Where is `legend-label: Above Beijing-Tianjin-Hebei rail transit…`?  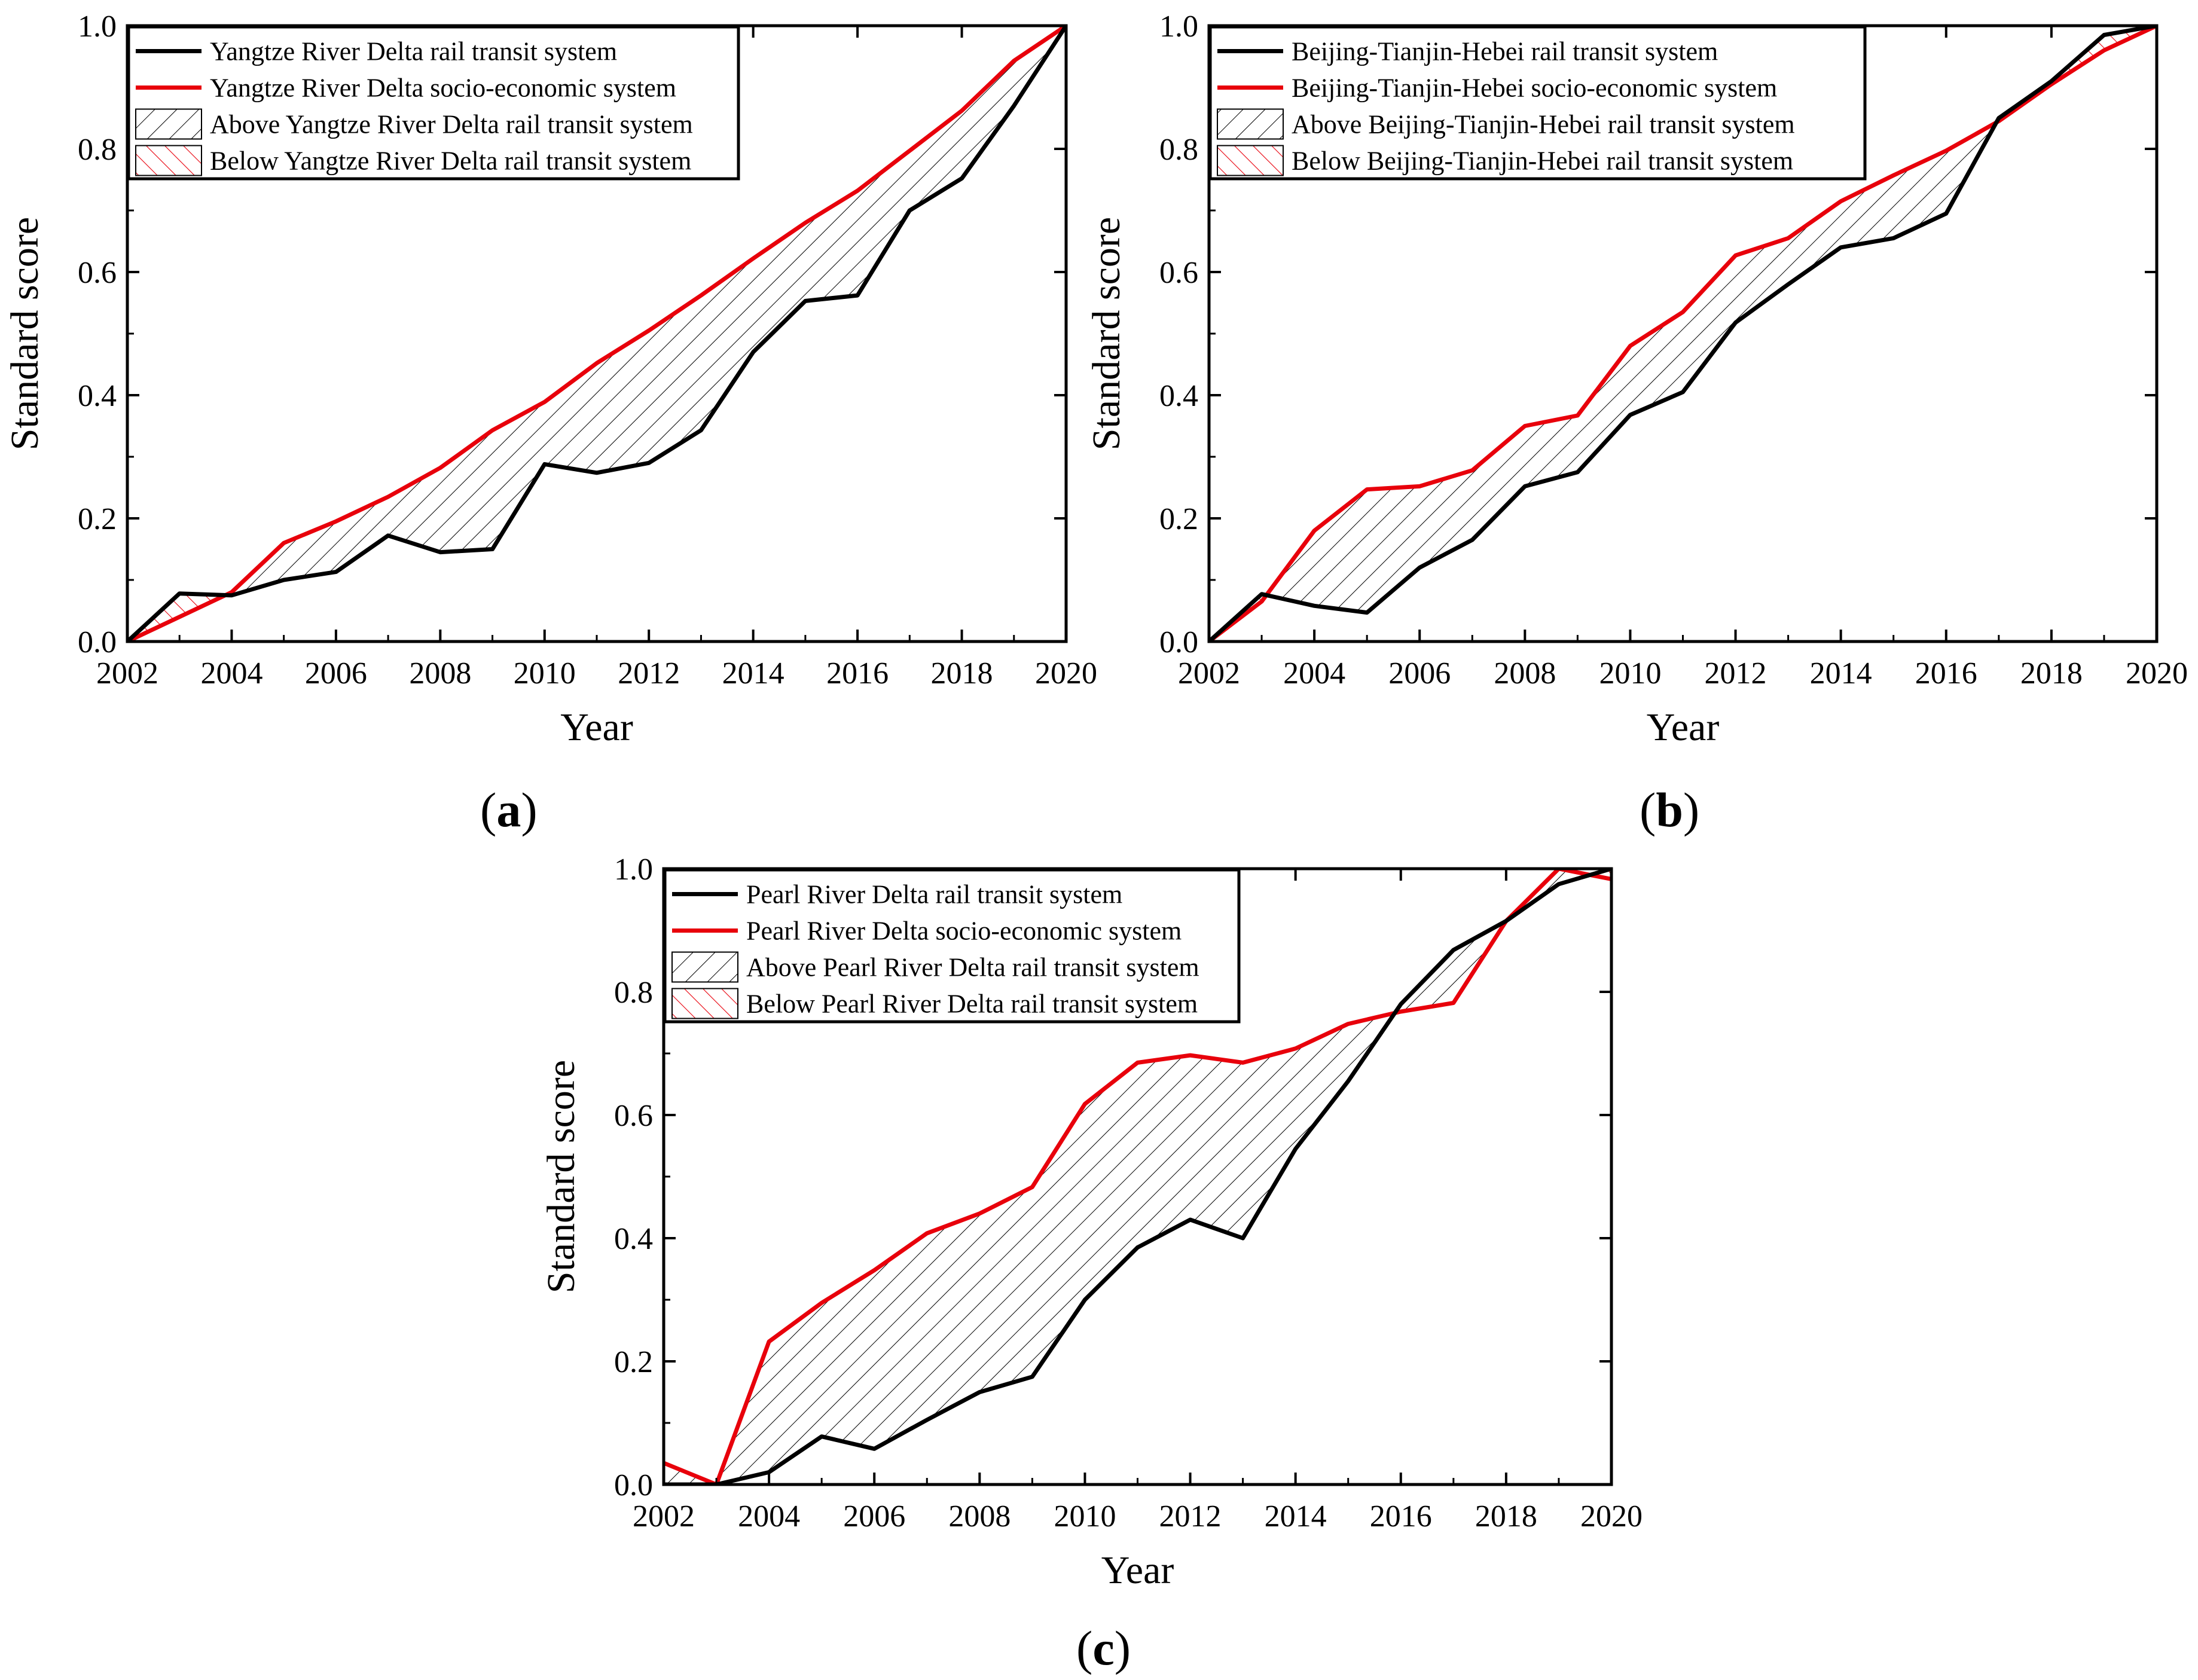 legend-label: Above Beijing-Tianjin-Hebei rail transit… is located at coordinates (1543, 124).